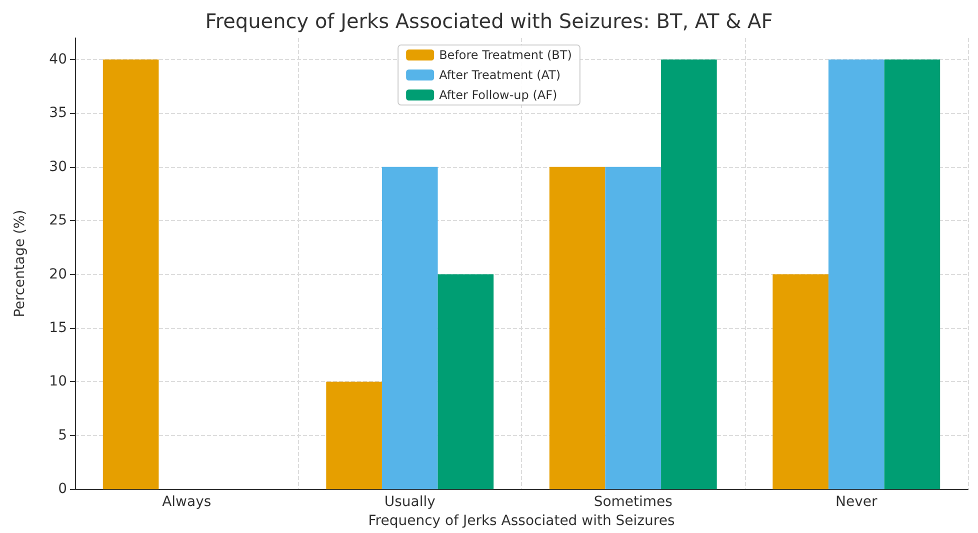 The image size is (978, 533). Describe the element at coordinates (410, 502) in the screenshot. I see `x-tick-label: Usually` at that location.